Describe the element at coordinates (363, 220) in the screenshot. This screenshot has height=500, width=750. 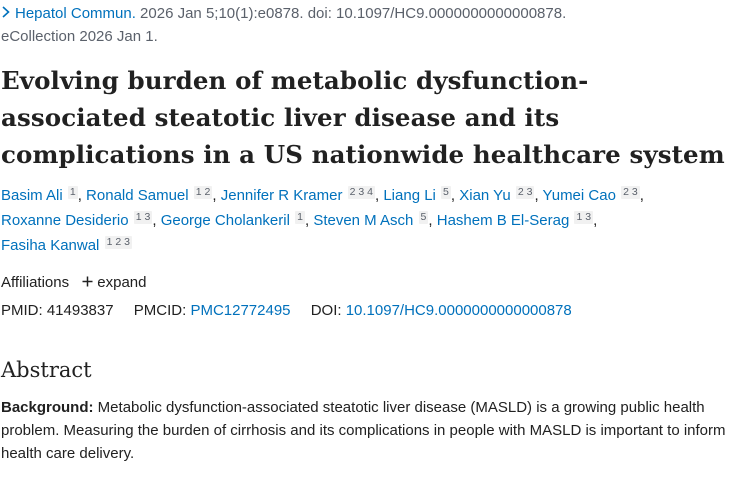
I see `author-link: Steven M Asch` at that location.